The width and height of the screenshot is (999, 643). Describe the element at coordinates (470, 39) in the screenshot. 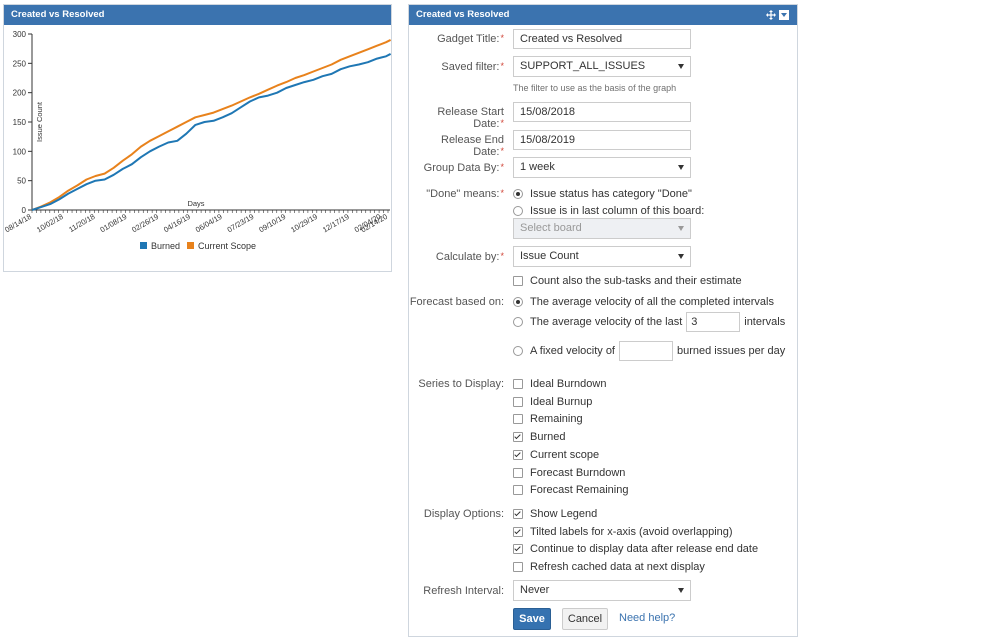

I see `gadget-title-label: Gadget Title:*` at that location.